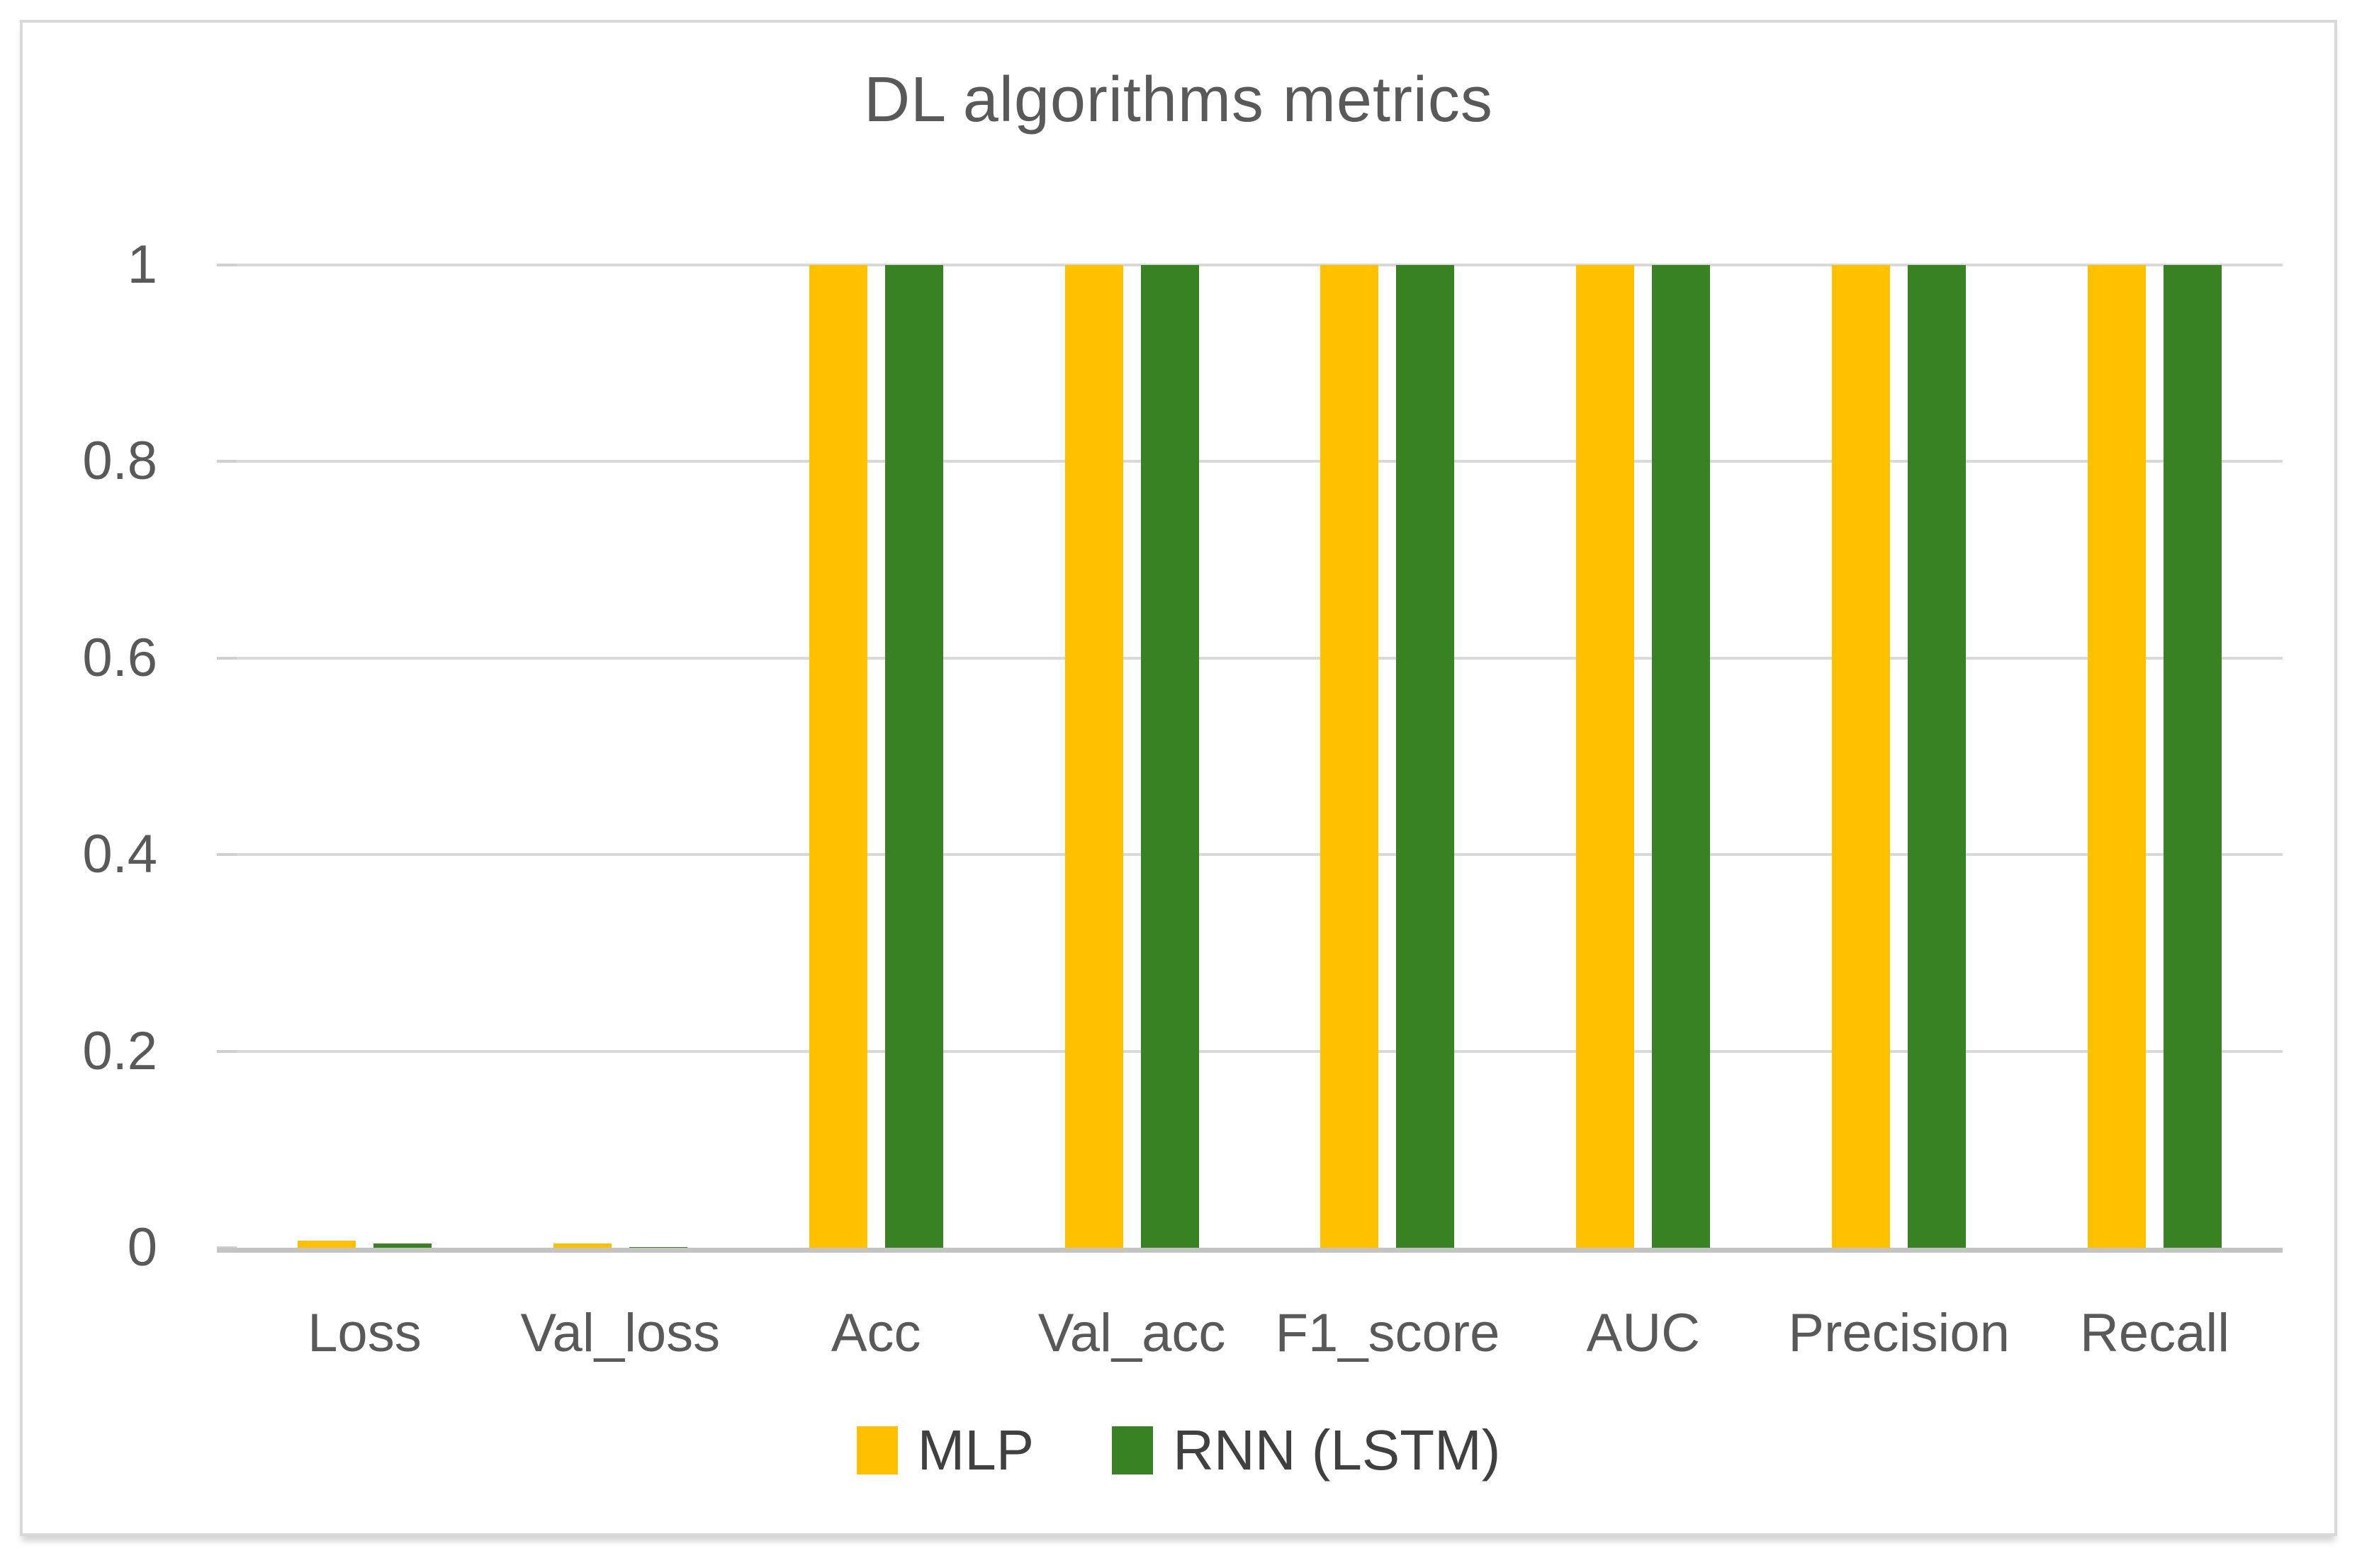  Describe the element at coordinates (365, 1333) in the screenshot. I see `x-axis-label: Loss` at that location.